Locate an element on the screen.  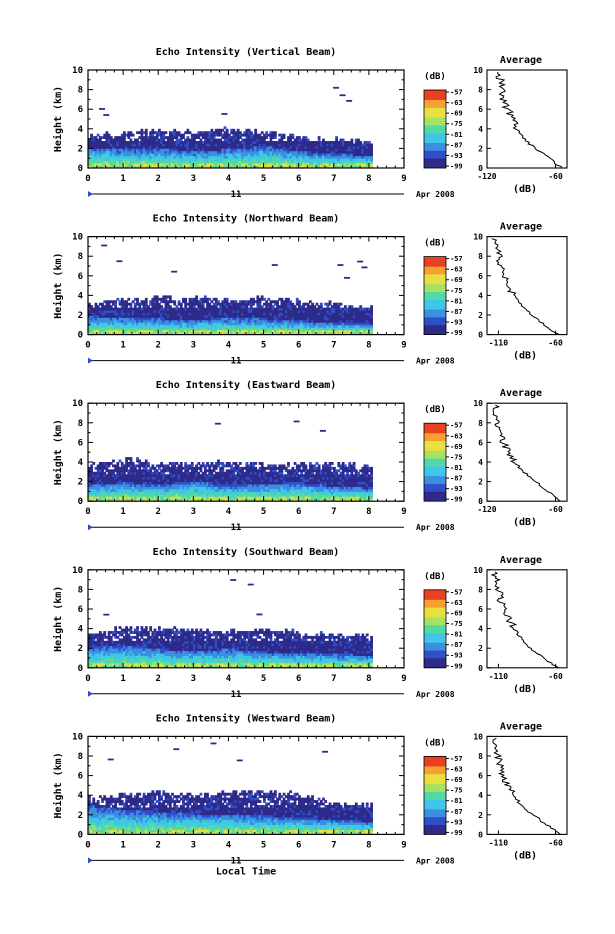
x-tick-label: 0 is located at coordinates (87, 179).